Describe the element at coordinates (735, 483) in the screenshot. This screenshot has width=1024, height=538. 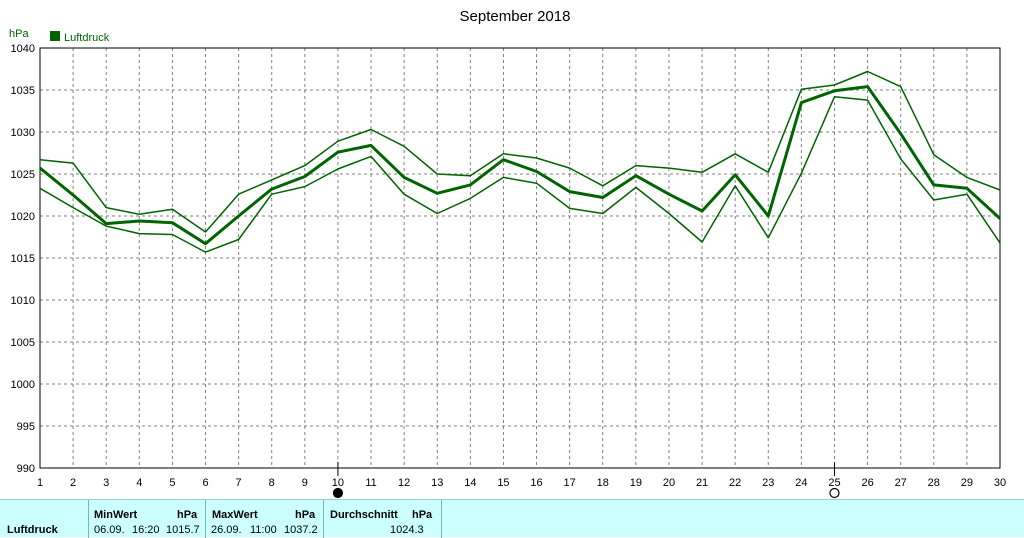
I see `x-tick-label: 22` at that location.